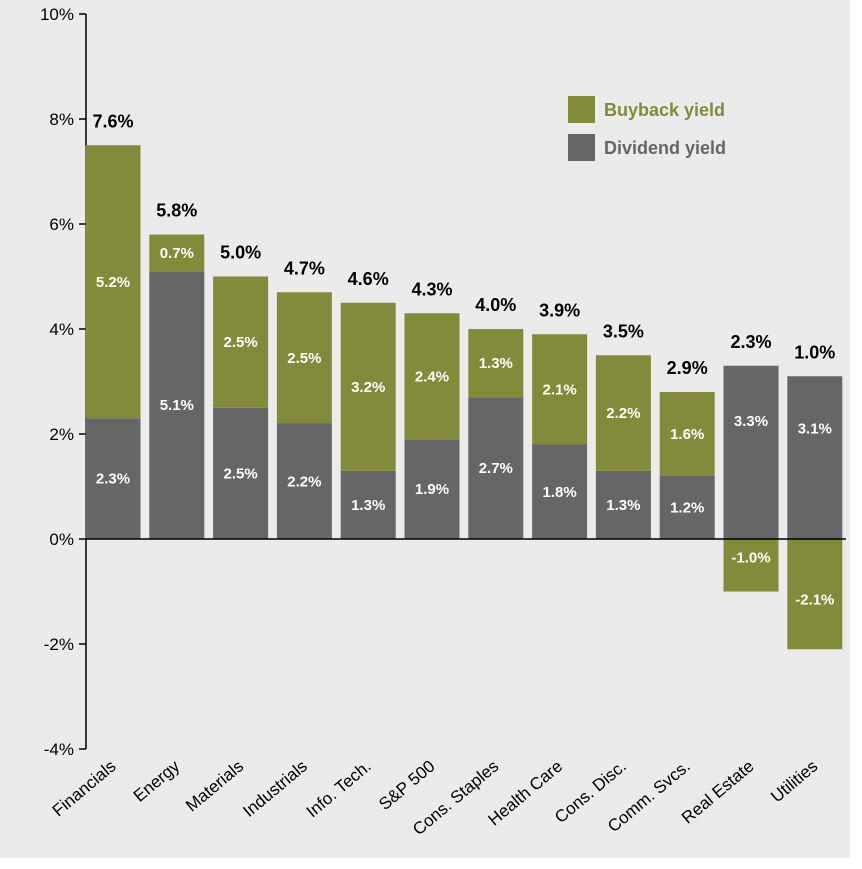 The image size is (862, 869). What do you see at coordinates (750, 342) in the screenshot?
I see `total-yield-label: 2.3%` at bounding box center [750, 342].